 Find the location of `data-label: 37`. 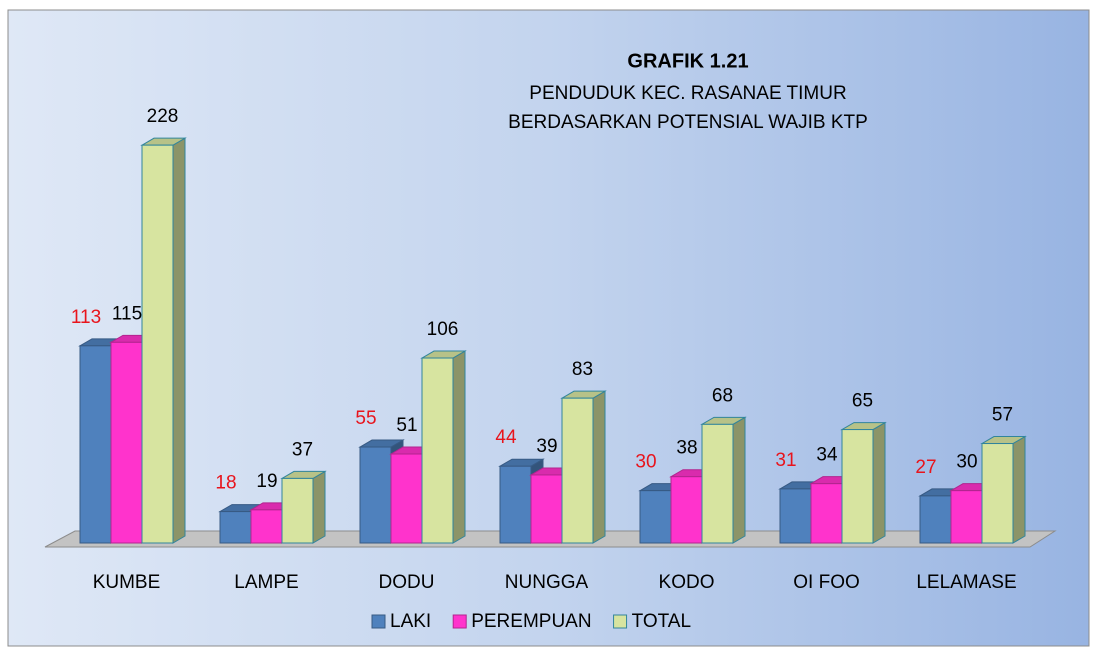

data-label: 37 is located at coordinates (302, 449).